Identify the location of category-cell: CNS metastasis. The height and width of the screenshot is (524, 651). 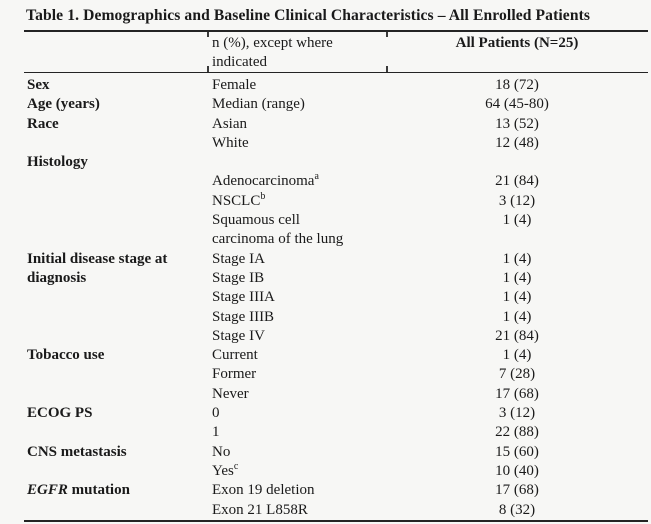
(115, 452).